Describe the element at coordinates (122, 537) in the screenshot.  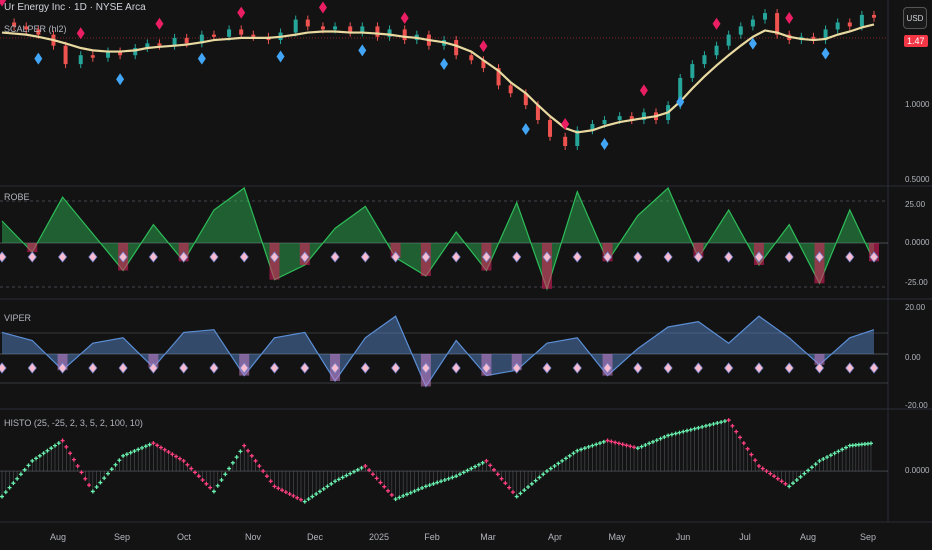
I see `x-tick: Sep` at that location.